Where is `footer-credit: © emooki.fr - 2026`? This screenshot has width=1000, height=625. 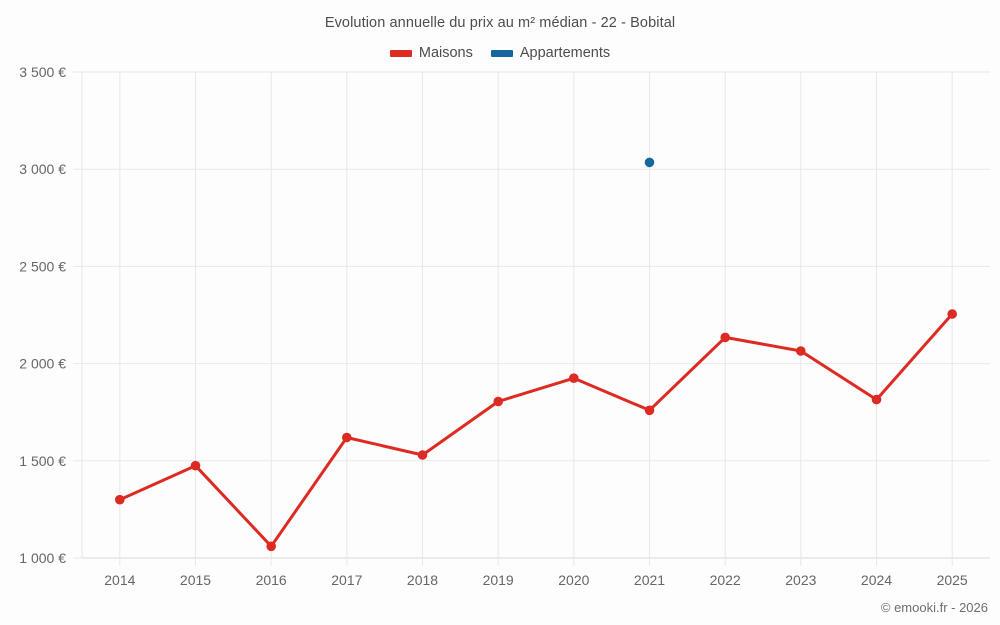
footer-credit: © emooki.fr - 2026 is located at coordinates (934, 607).